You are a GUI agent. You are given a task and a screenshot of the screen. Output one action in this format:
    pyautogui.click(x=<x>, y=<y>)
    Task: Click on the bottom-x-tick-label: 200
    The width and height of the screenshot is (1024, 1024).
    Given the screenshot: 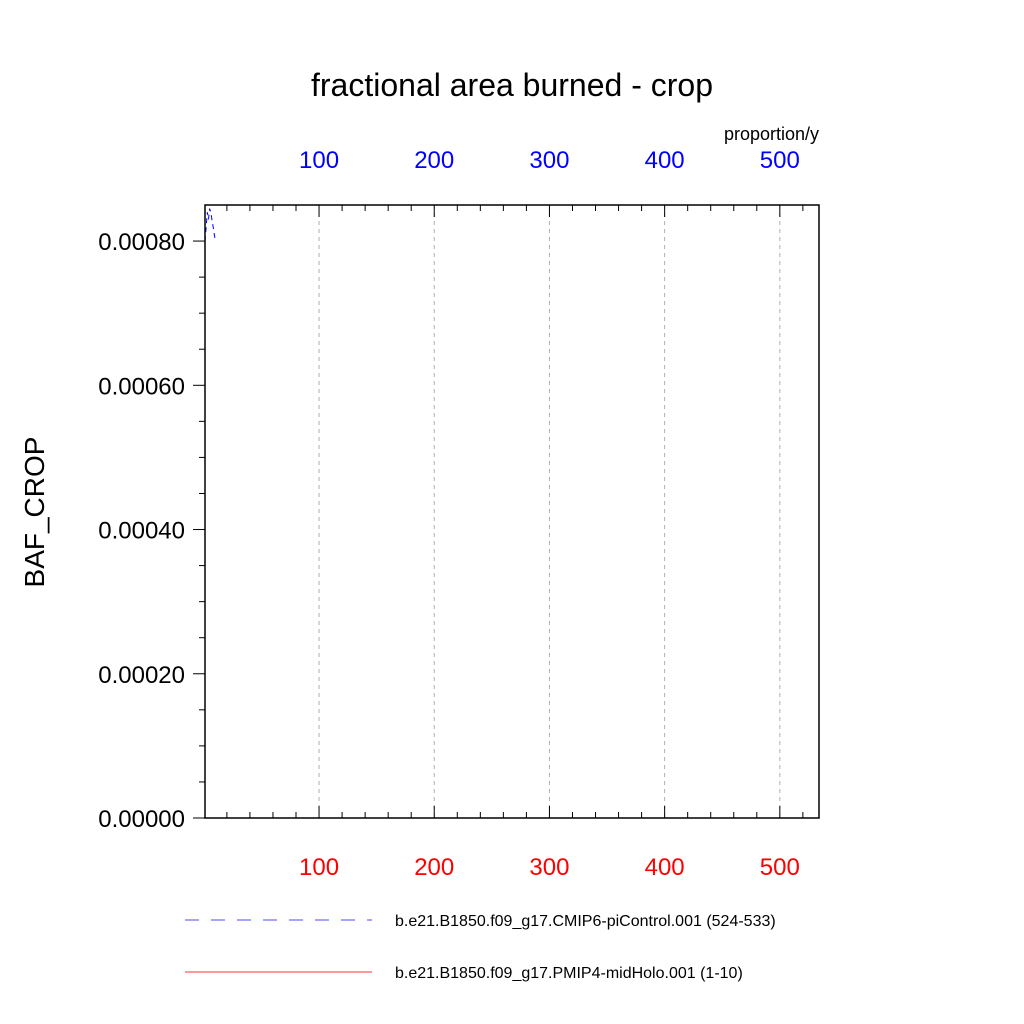 What is the action you would take?
    pyautogui.click(x=434, y=867)
    